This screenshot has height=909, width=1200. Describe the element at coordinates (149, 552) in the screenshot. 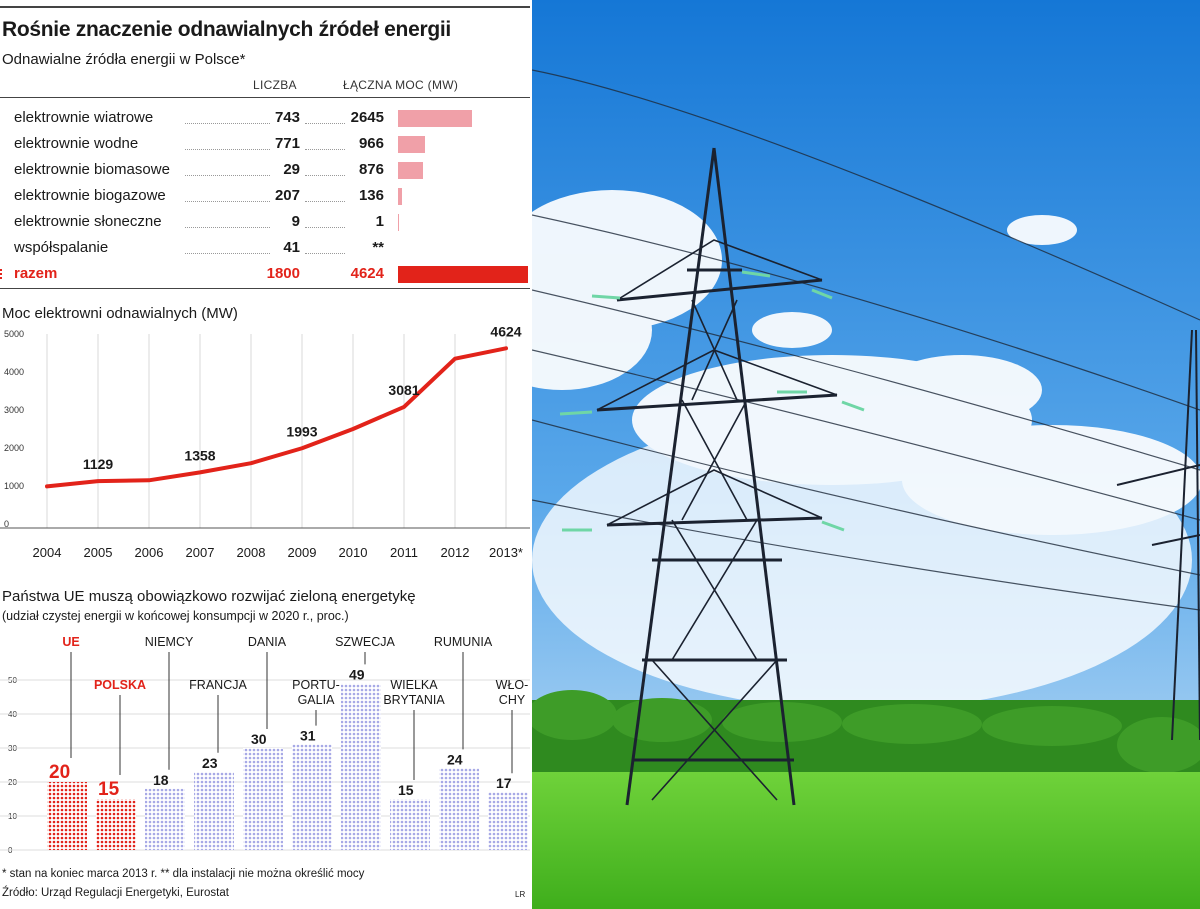

I see `x-tick-label: 2006` at that location.